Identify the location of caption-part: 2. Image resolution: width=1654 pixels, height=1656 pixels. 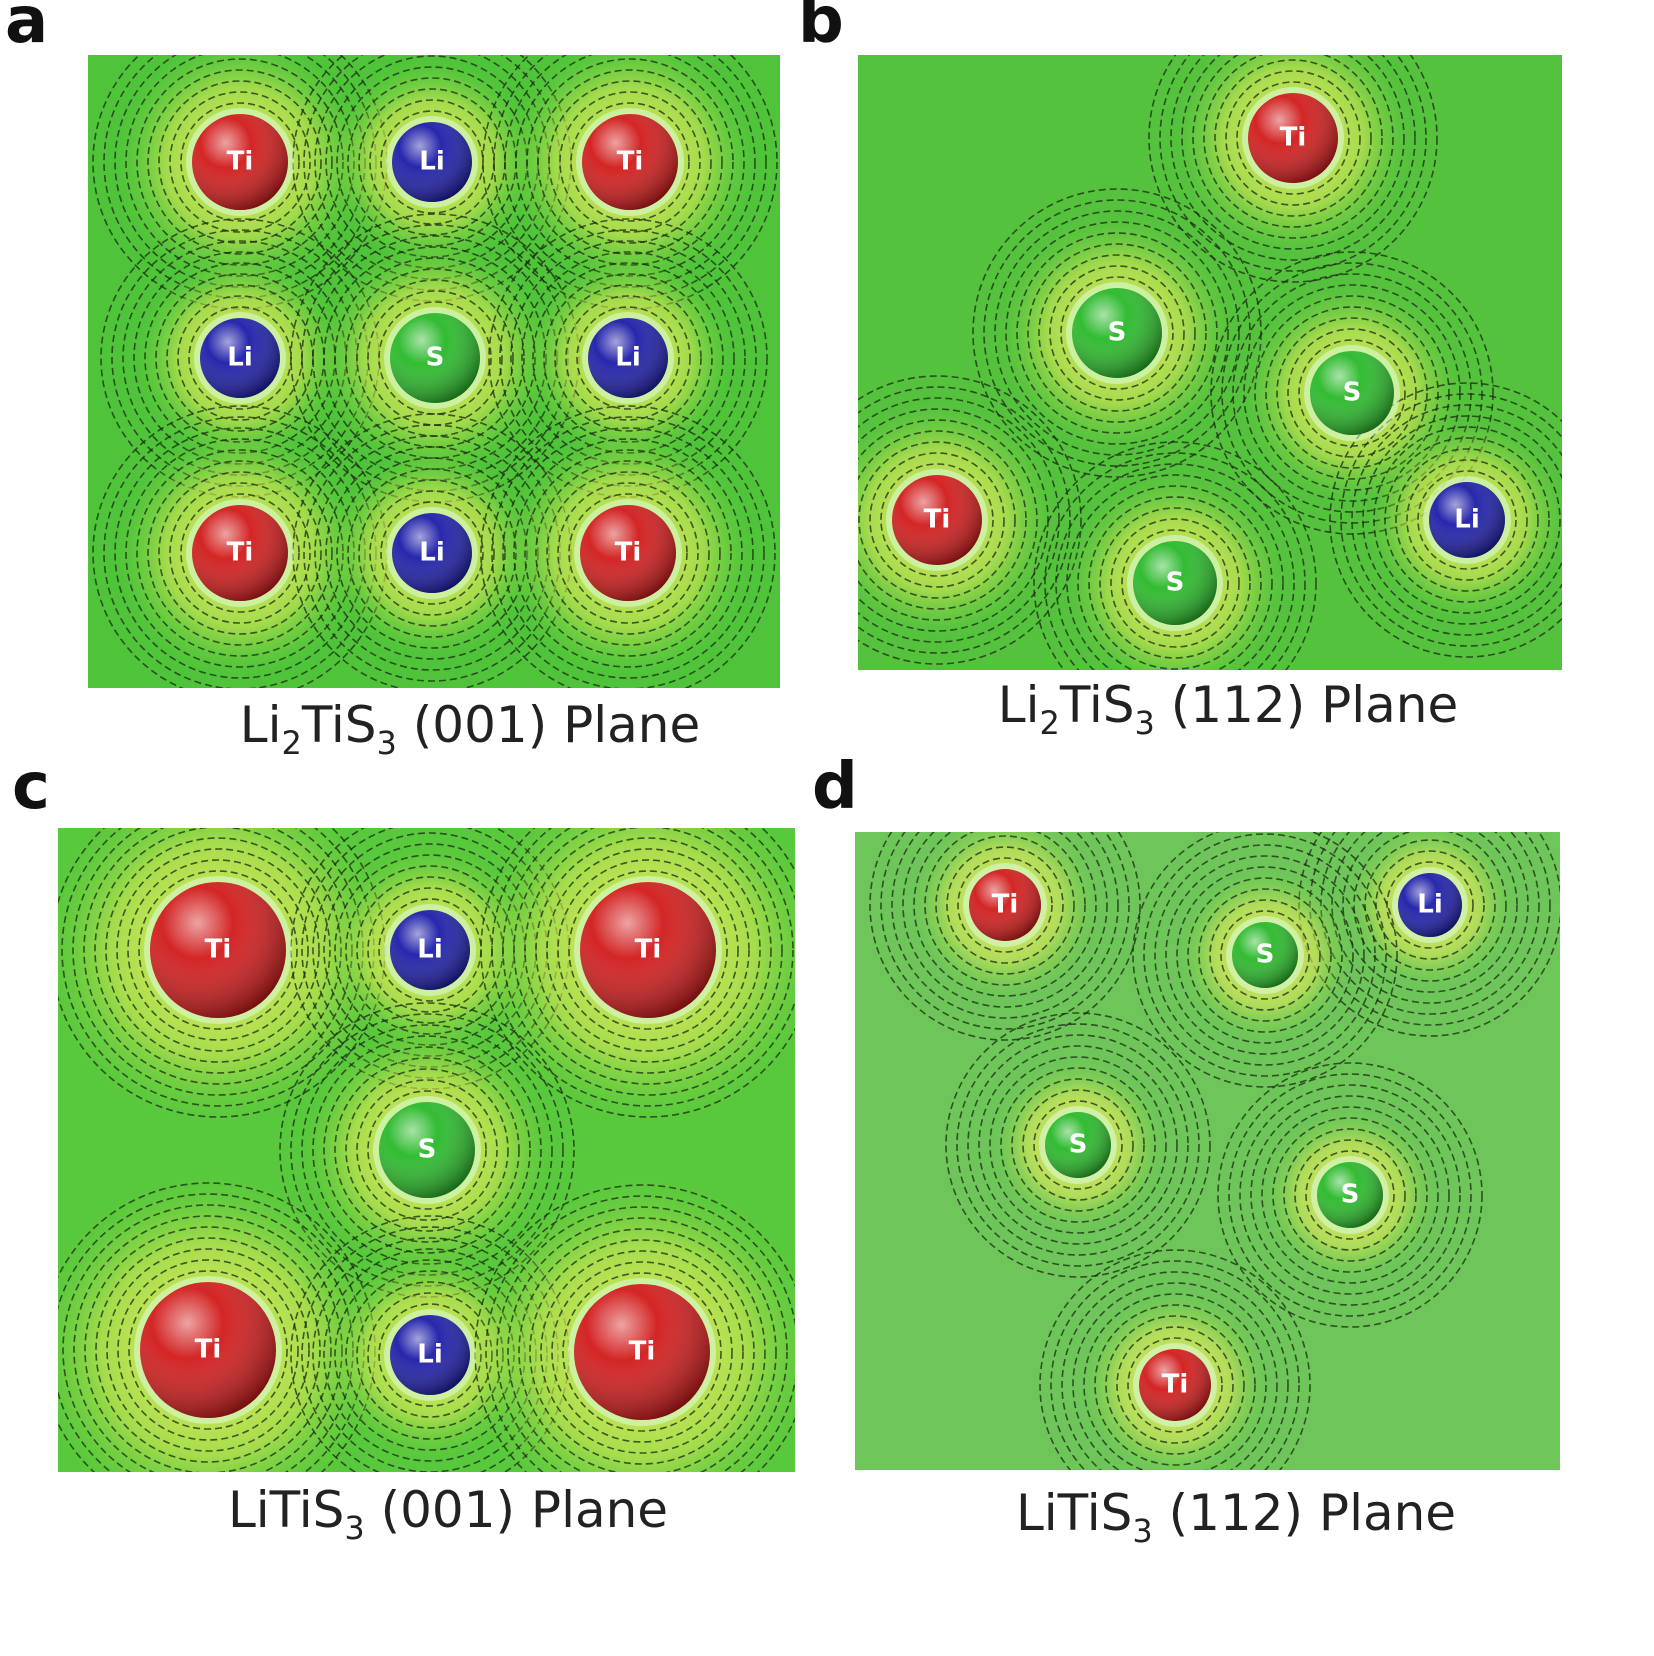
(292, 743).